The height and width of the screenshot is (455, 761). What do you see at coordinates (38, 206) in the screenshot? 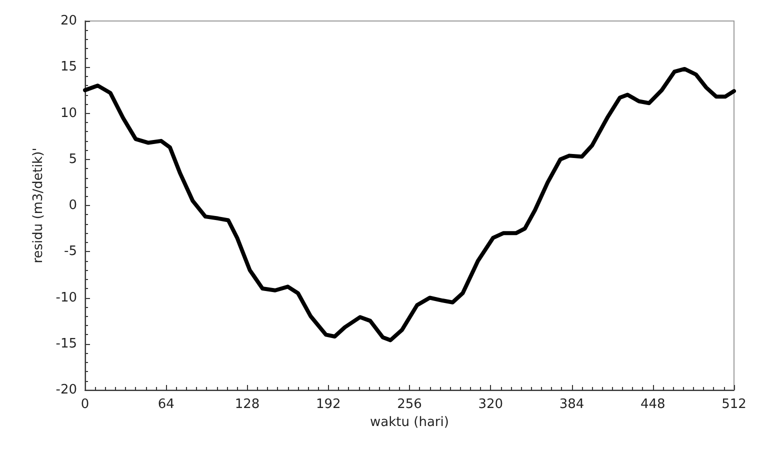
I see `y-axis-title: residu (m3/detik)'` at bounding box center [38, 206].